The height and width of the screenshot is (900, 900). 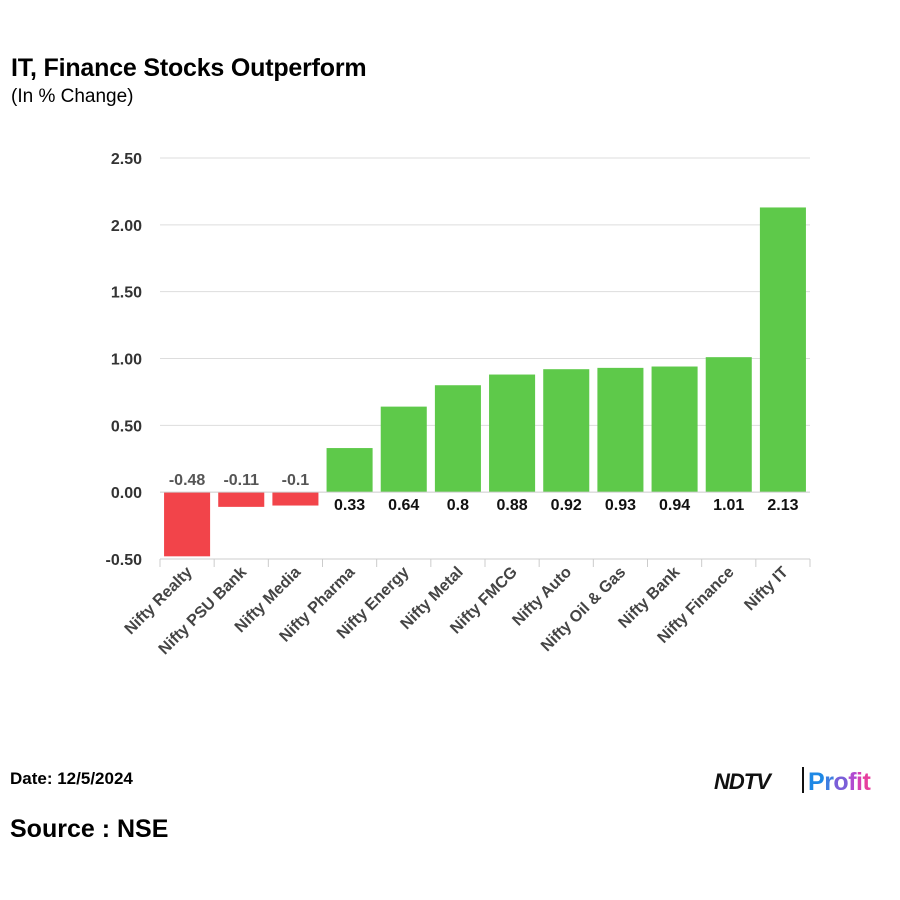 What do you see at coordinates (126, 360) in the screenshot?
I see `y-tick-label: 1.00` at bounding box center [126, 360].